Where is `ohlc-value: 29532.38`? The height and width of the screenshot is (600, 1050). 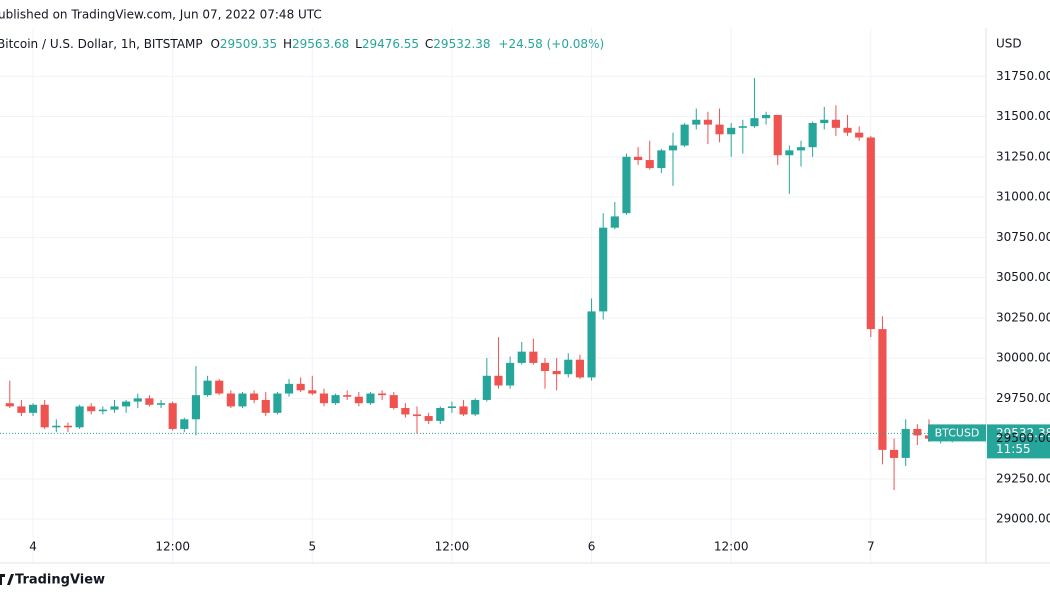
ohlc-value: 29532.38 is located at coordinates (461, 44).